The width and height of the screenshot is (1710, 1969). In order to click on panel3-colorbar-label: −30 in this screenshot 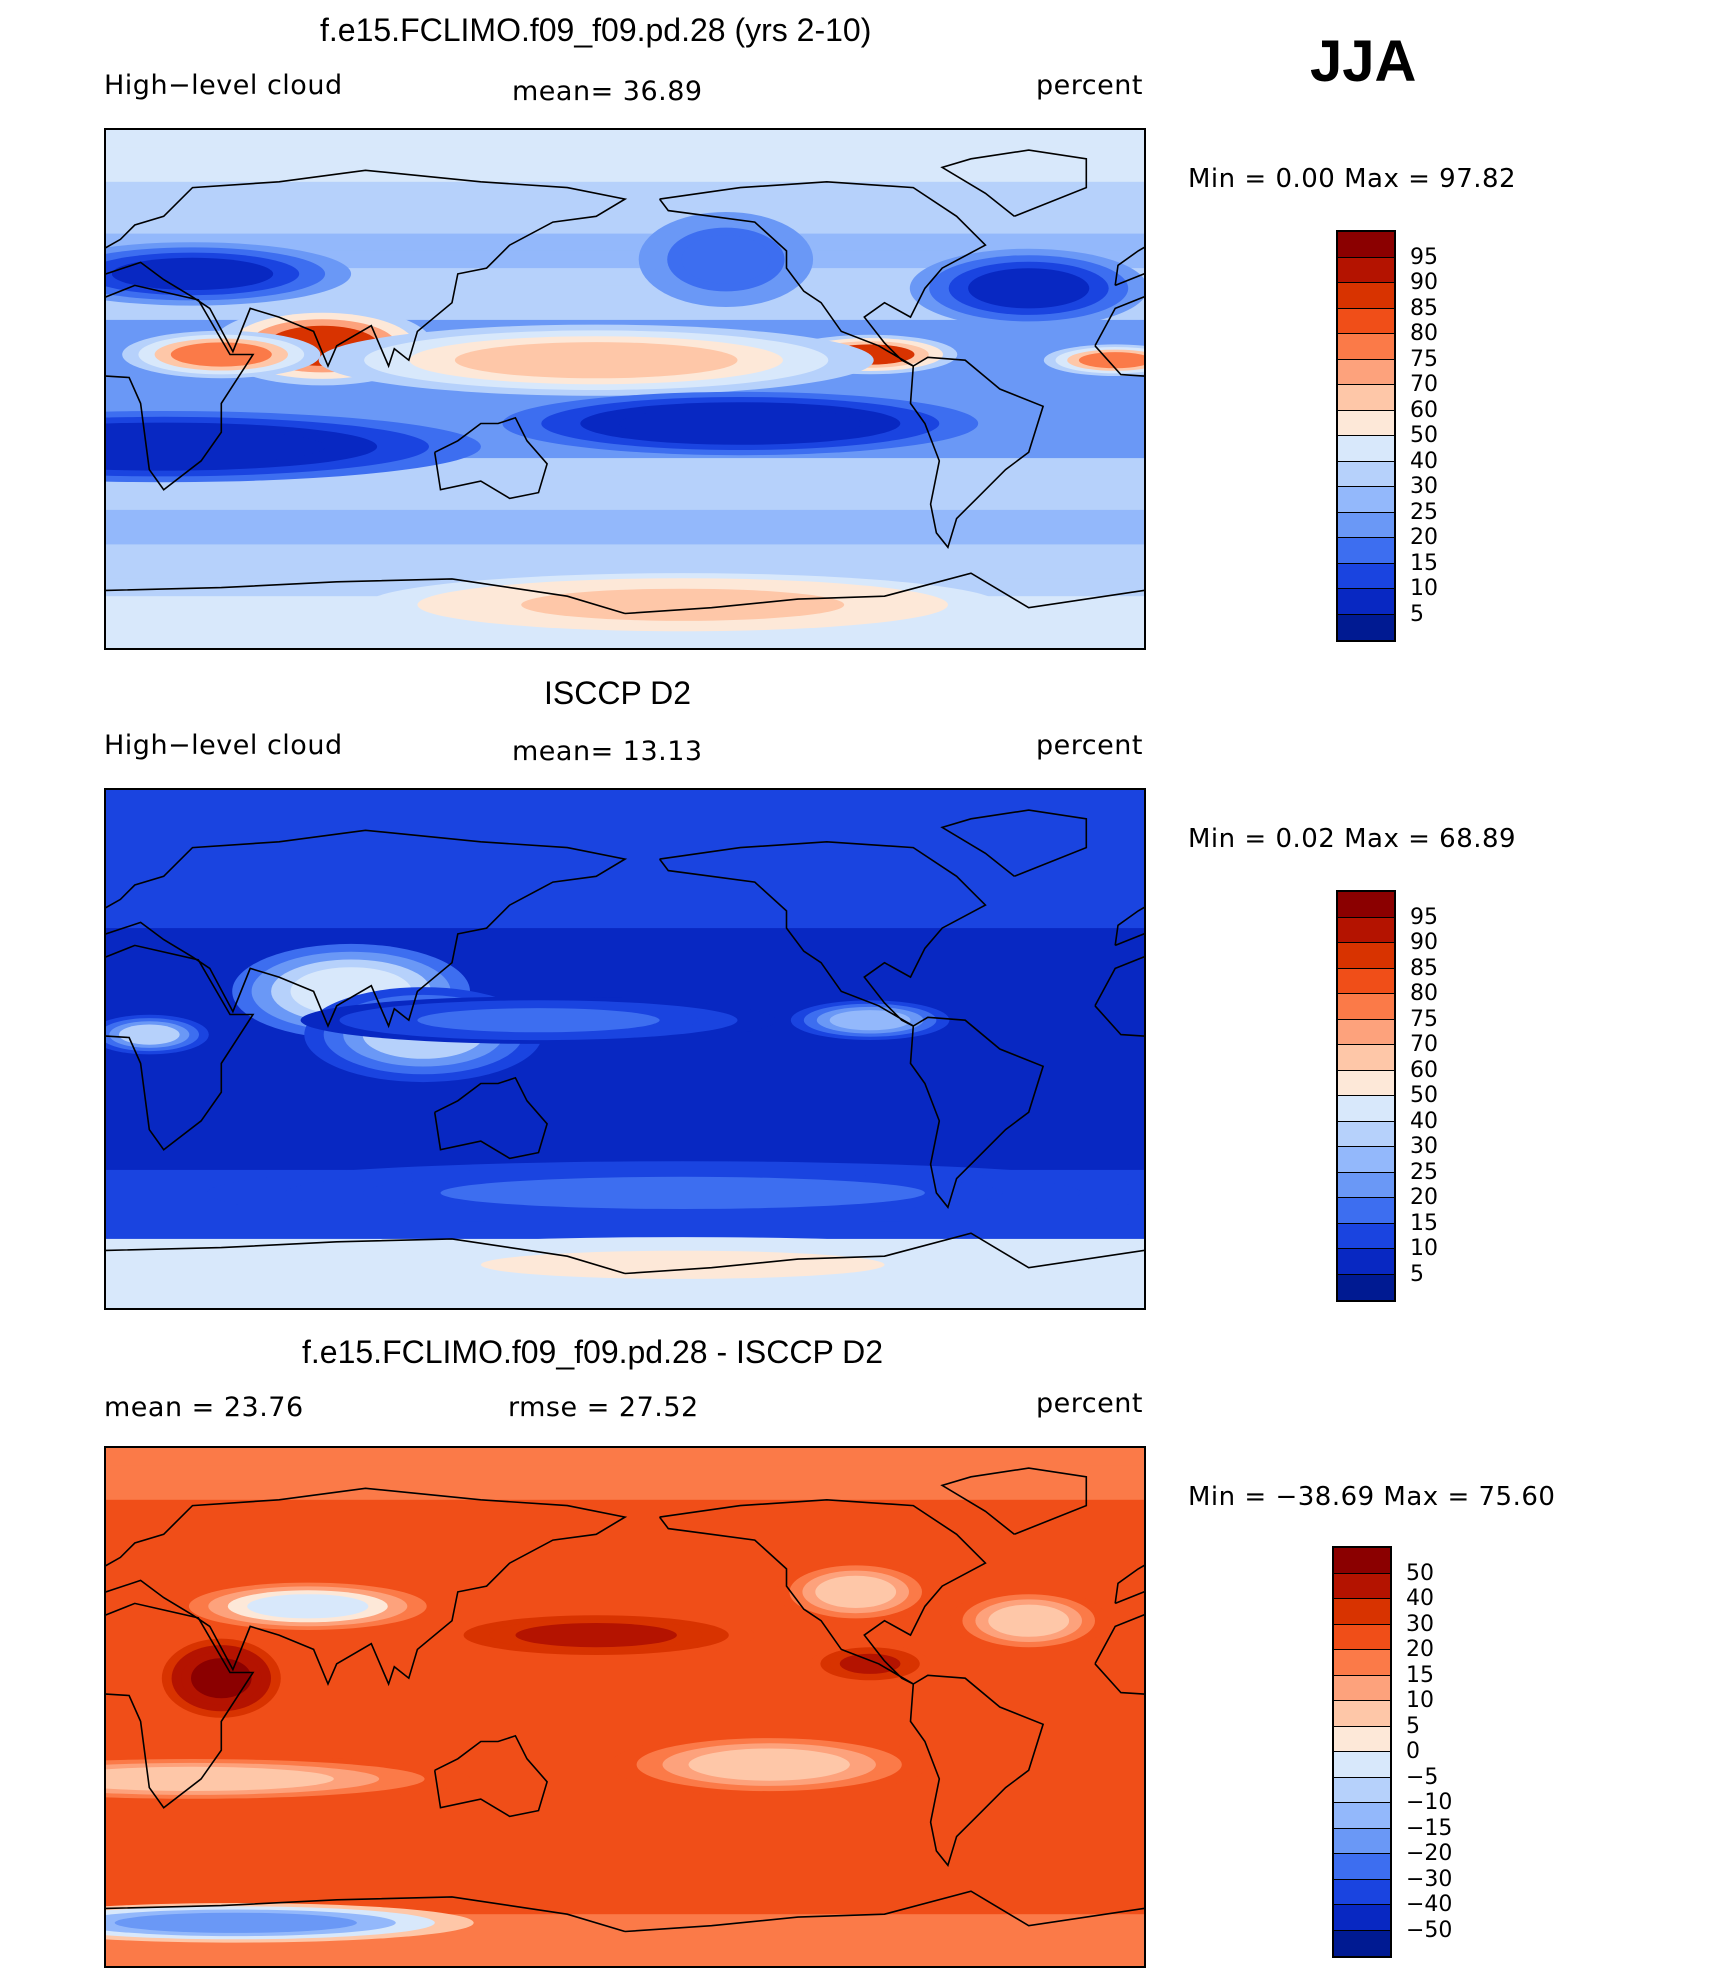, I will do `click(1429, 1879)`.